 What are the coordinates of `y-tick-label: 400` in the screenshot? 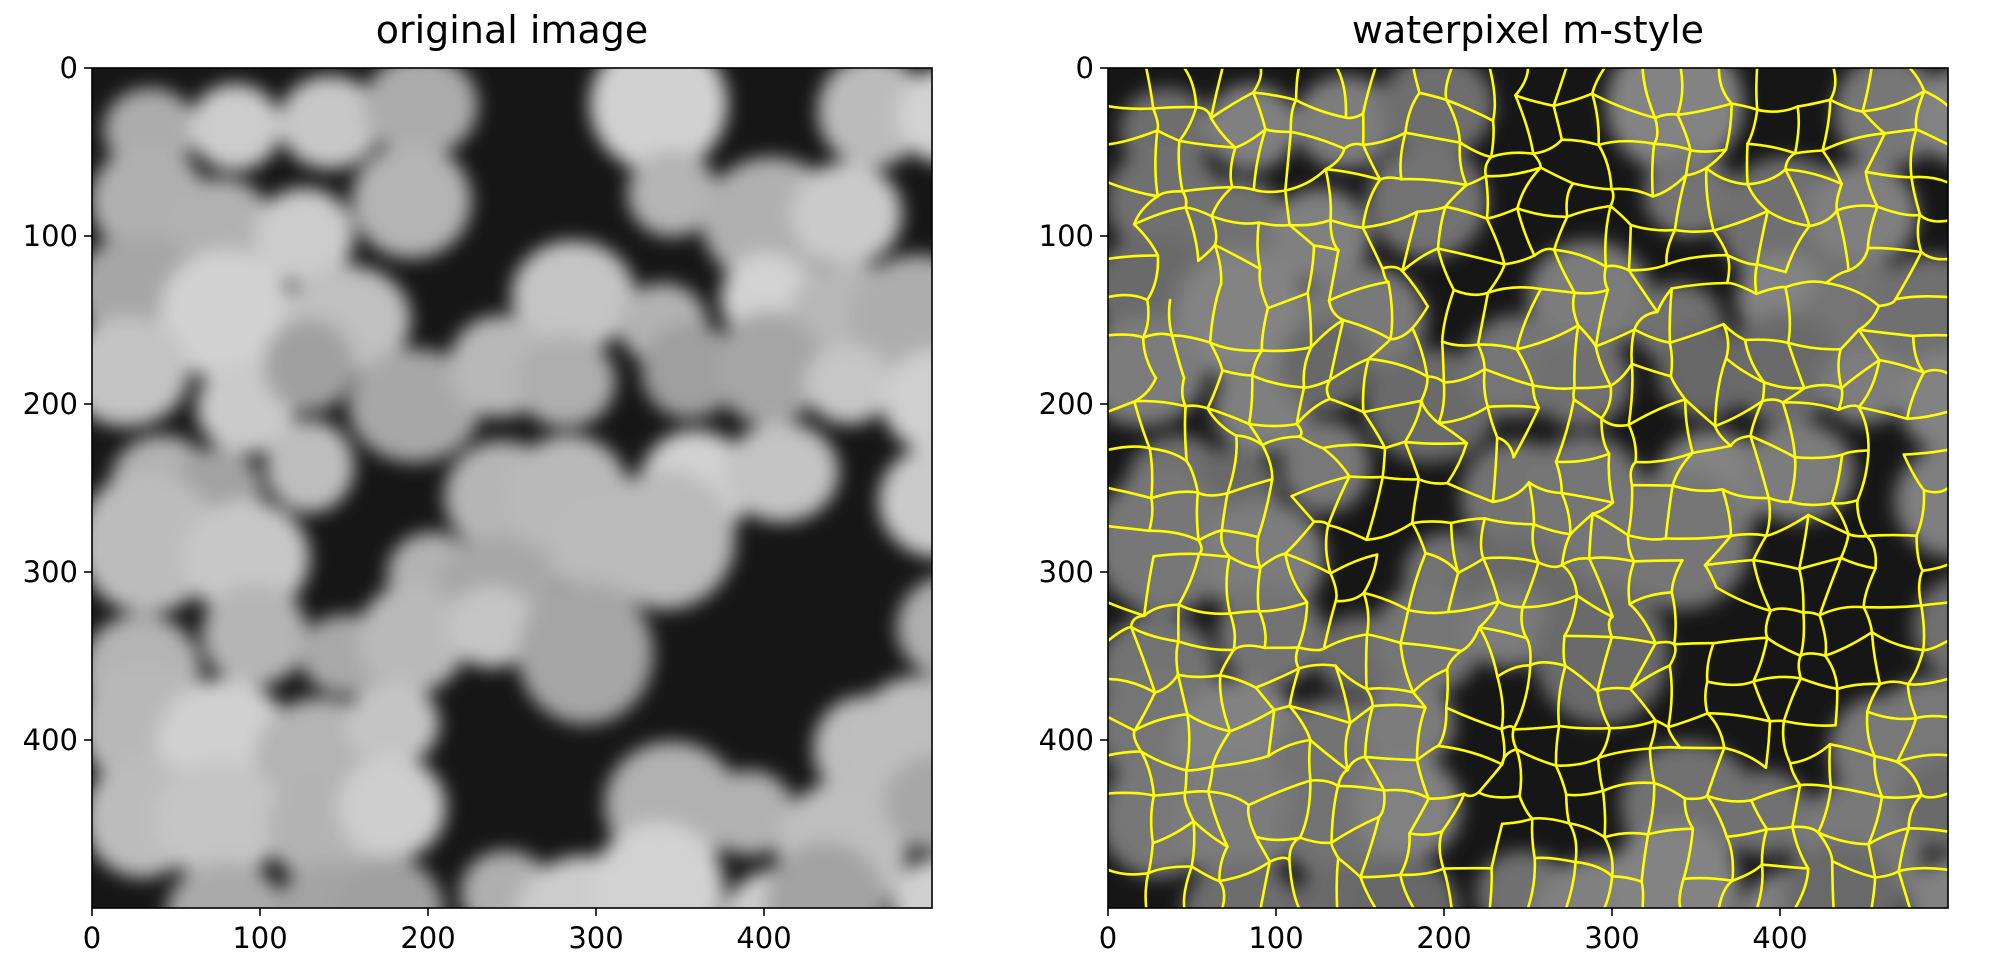 It's located at (1066, 740).